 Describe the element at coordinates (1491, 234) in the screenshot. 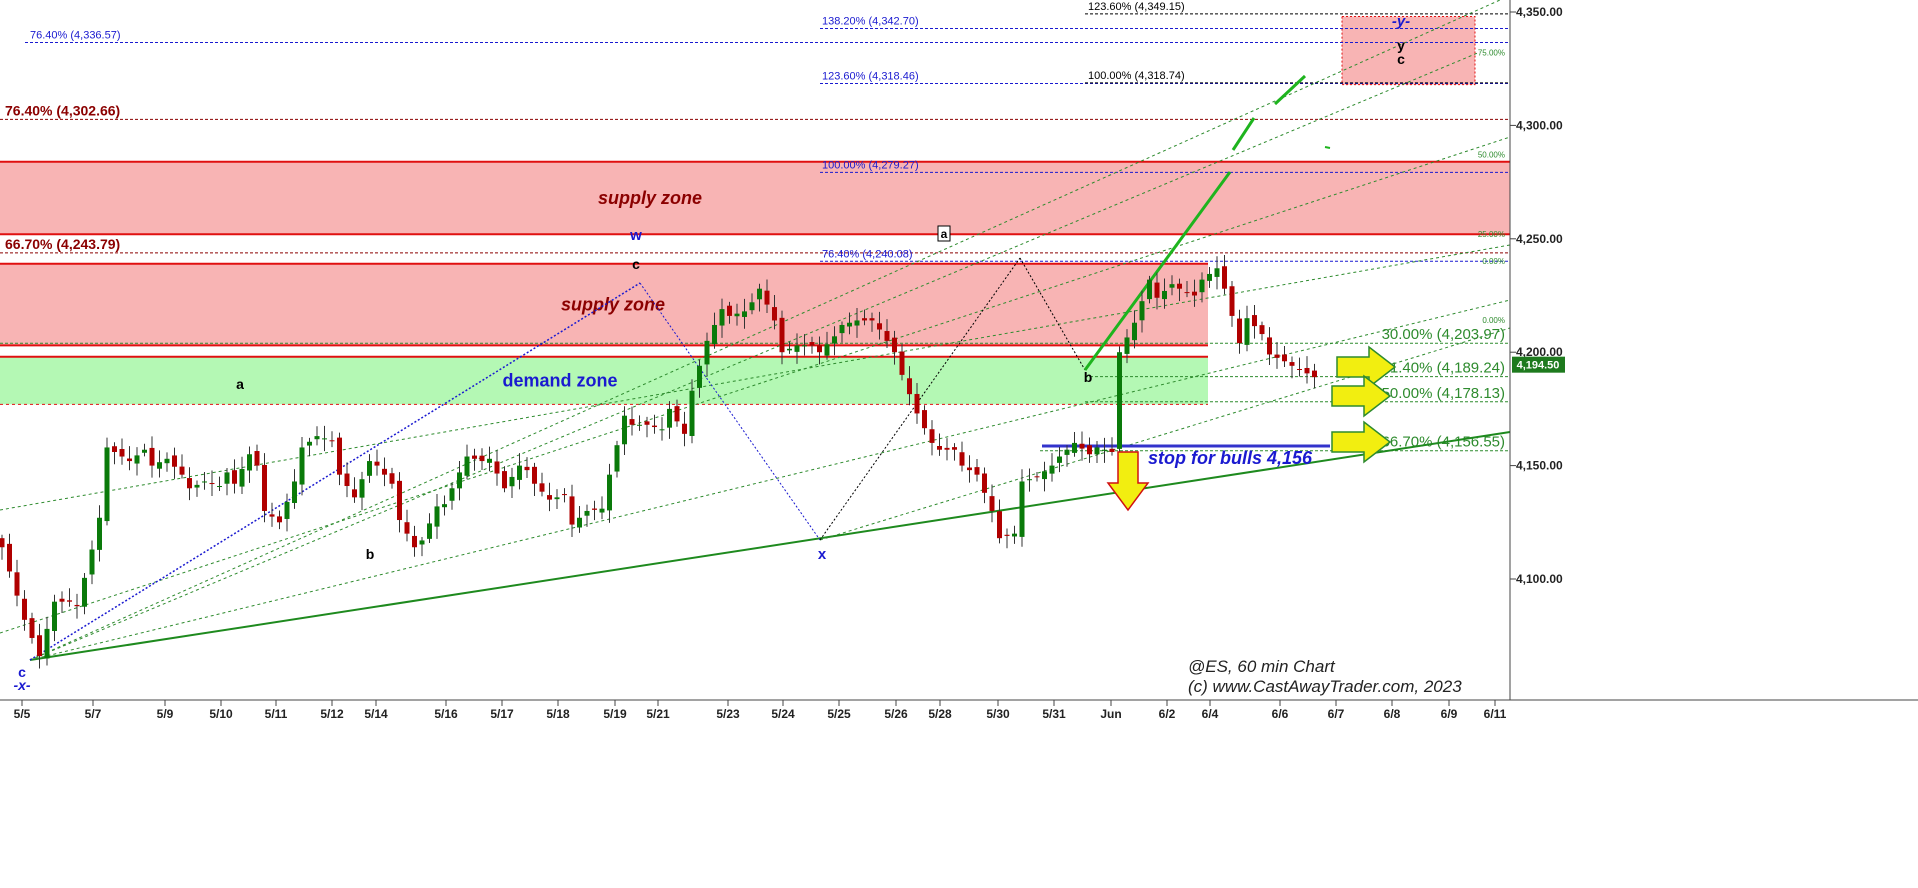

I see `small-level-label: 25.00%` at that location.